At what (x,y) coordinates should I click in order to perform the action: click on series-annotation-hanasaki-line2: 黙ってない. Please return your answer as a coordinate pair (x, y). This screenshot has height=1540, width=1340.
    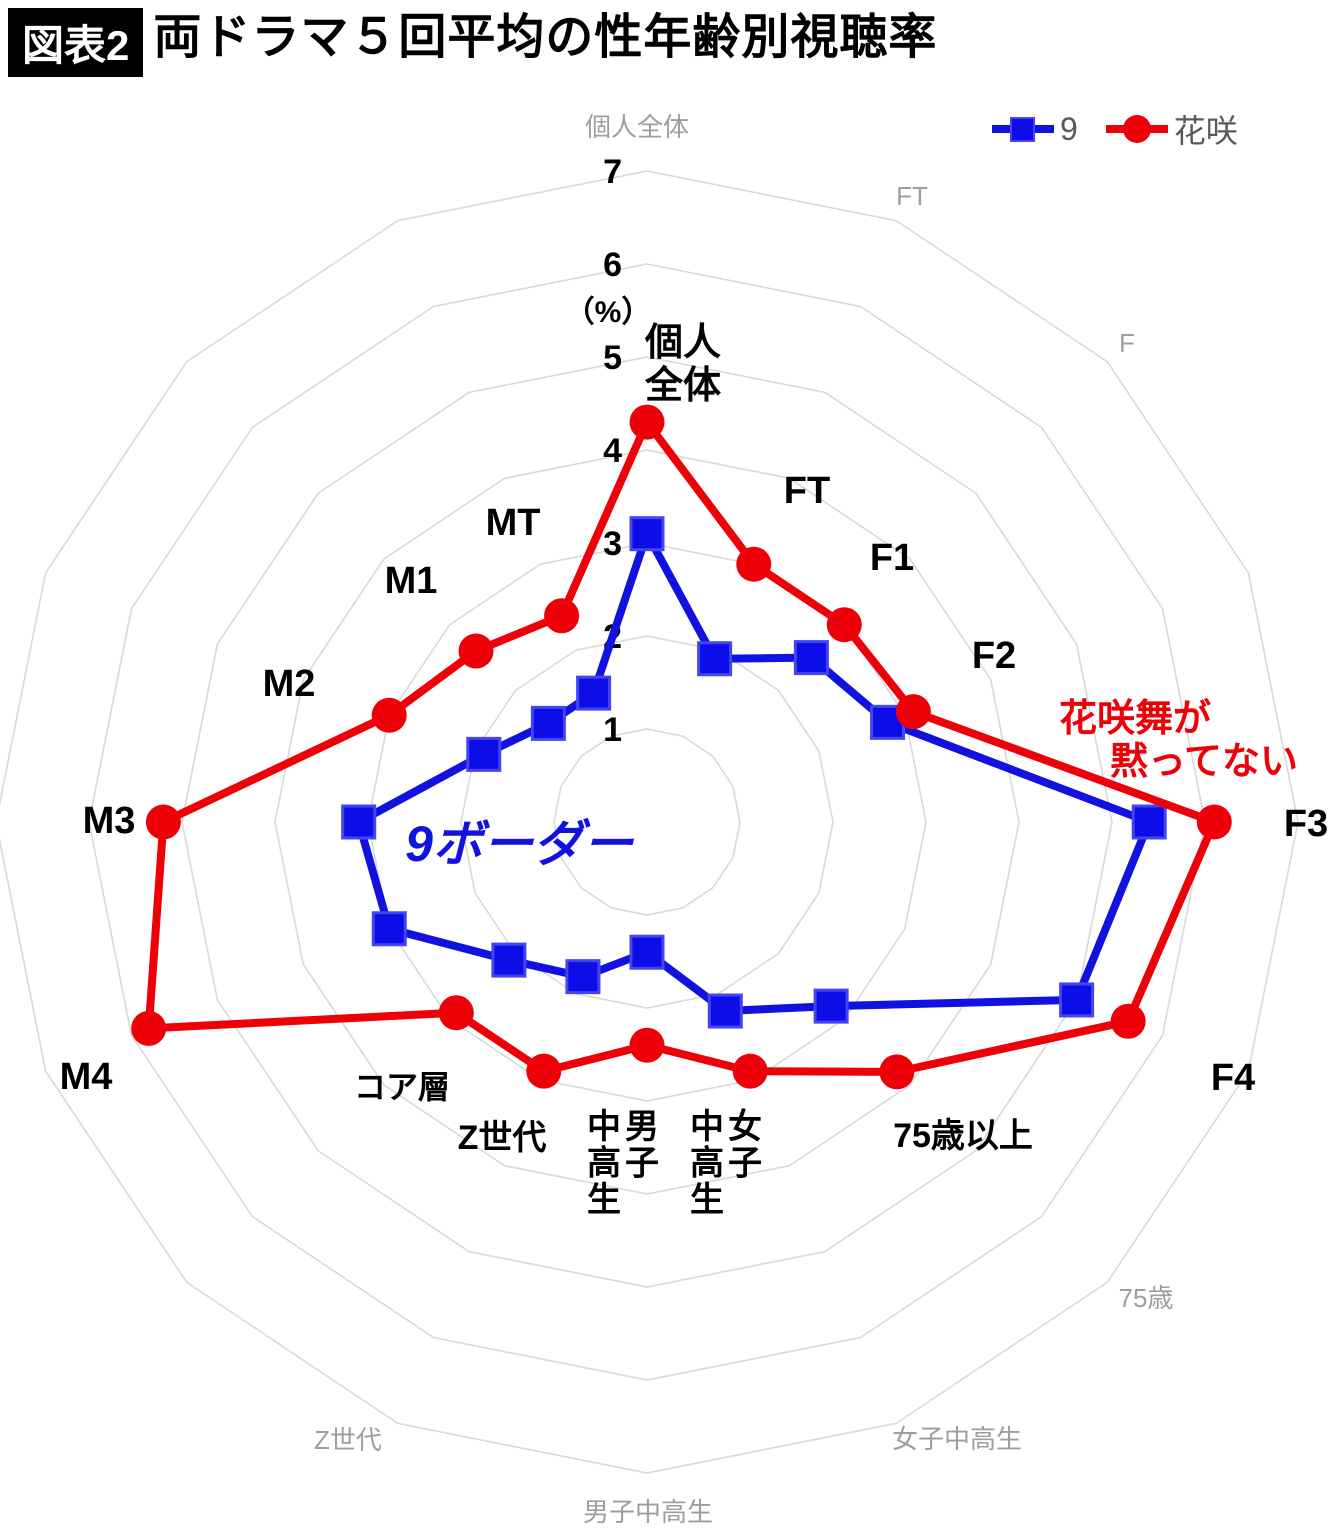
    Looking at the image, I should click on (1204, 762).